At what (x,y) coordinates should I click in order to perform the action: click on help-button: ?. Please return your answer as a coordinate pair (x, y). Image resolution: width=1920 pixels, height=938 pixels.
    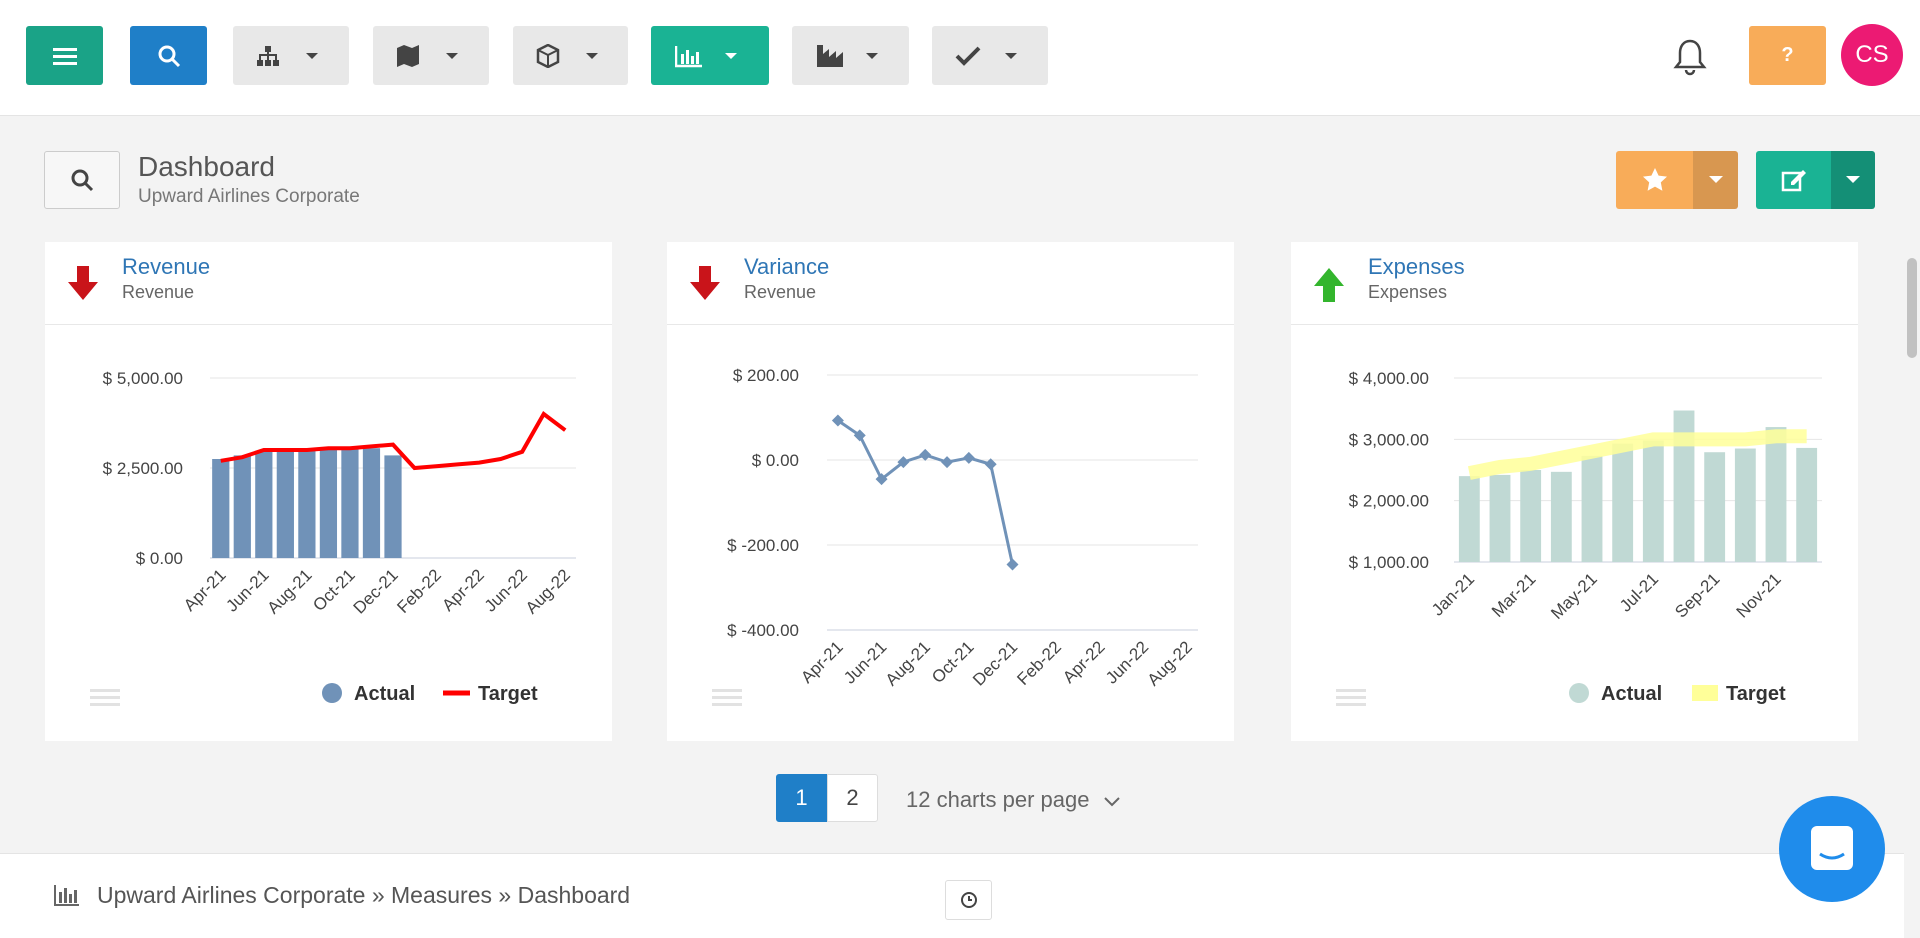
    Looking at the image, I should click on (1787, 55).